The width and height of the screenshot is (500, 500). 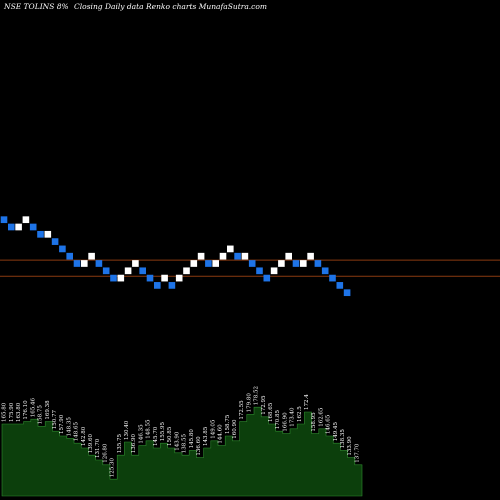 I want to click on volume-label: 137.70, so click(x=357, y=453).